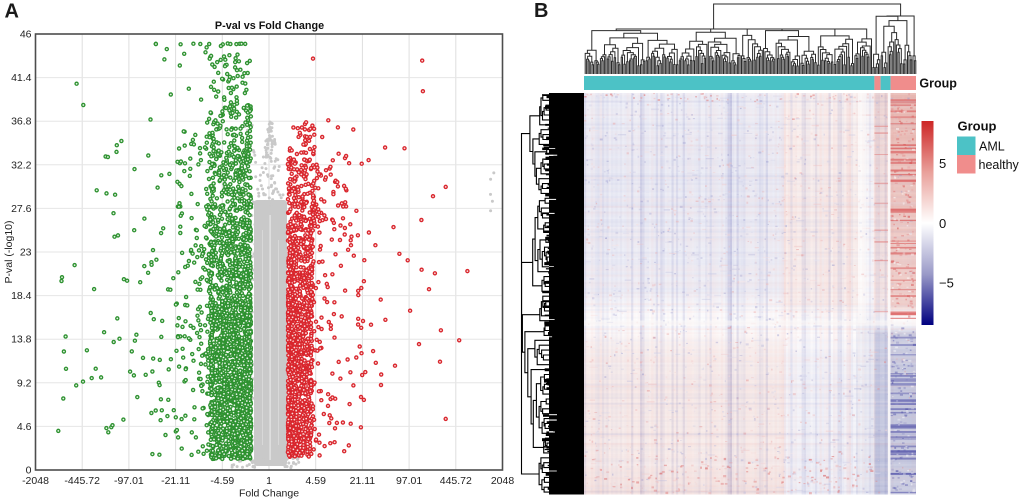 The width and height of the screenshot is (1020, 499). I want to click on svg-text: AML, so click(992, 146).